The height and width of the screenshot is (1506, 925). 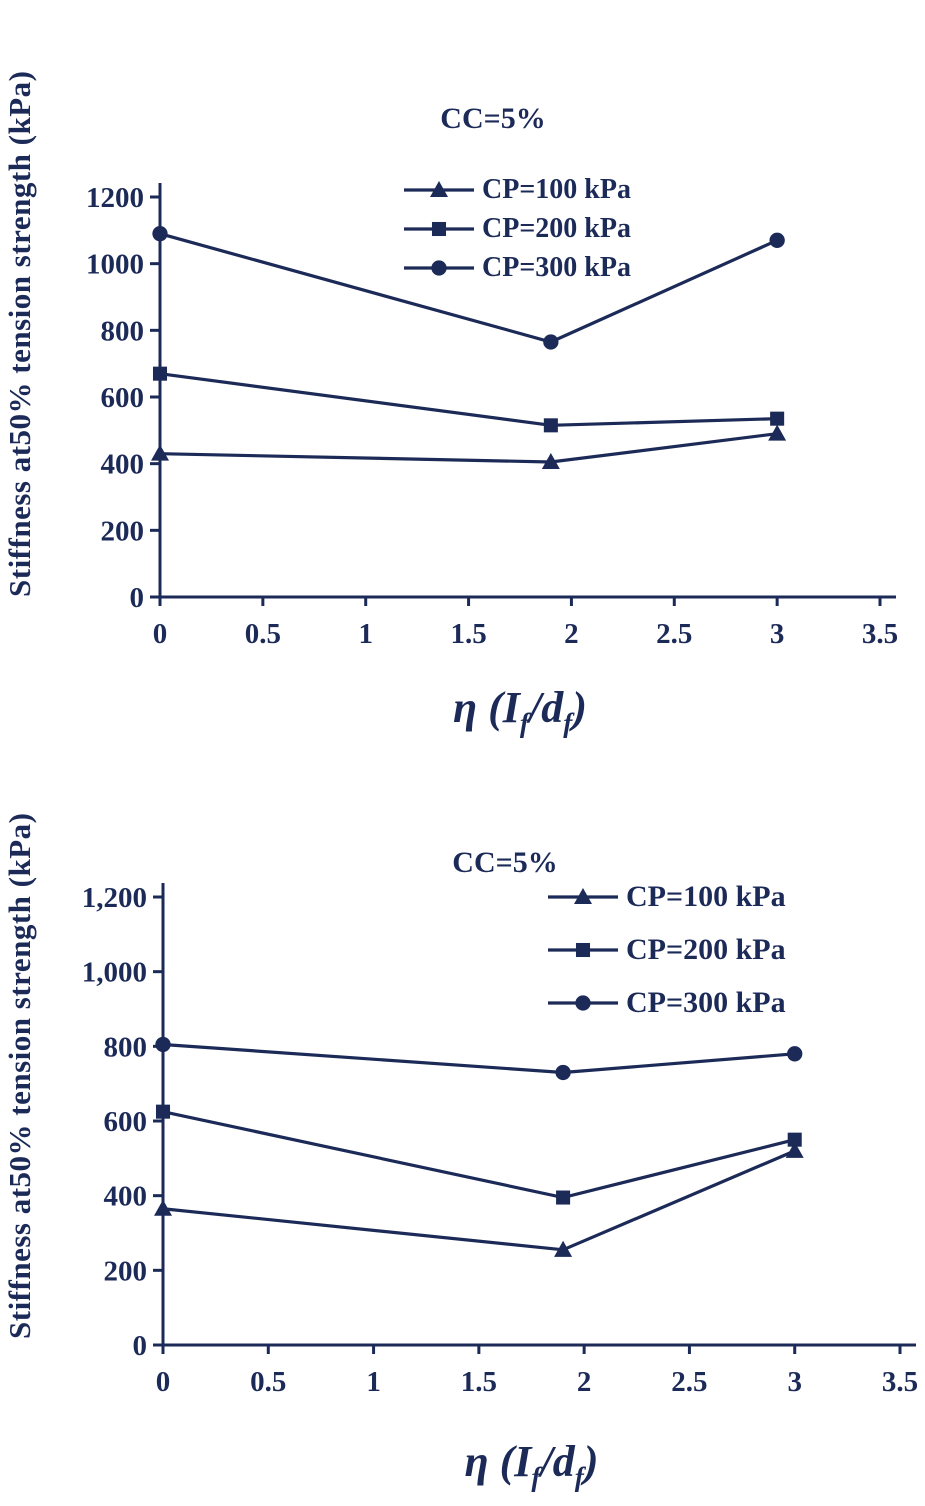 I want to click on svg-text: 1,200, so click(x=114, y=898).